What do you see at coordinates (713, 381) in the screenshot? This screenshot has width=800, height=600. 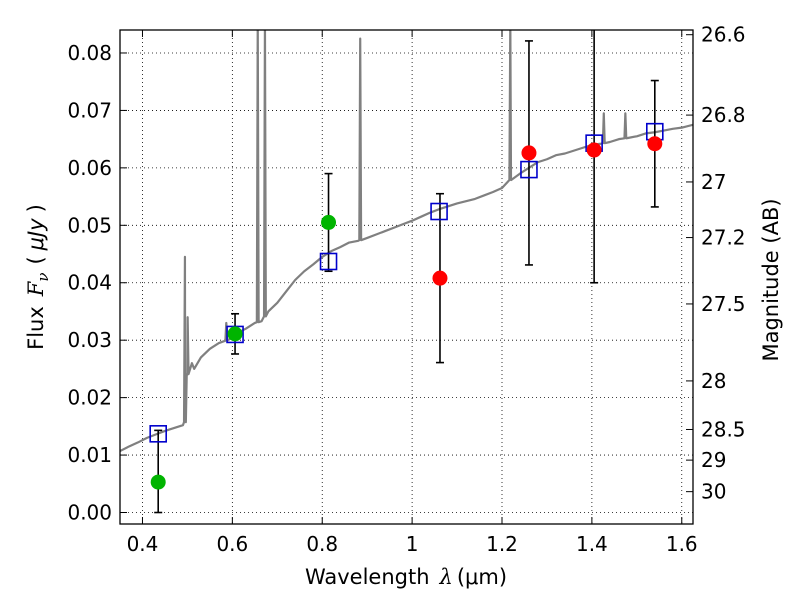 I see `y2-tick-label: 28` at bounding box center [713, 381].